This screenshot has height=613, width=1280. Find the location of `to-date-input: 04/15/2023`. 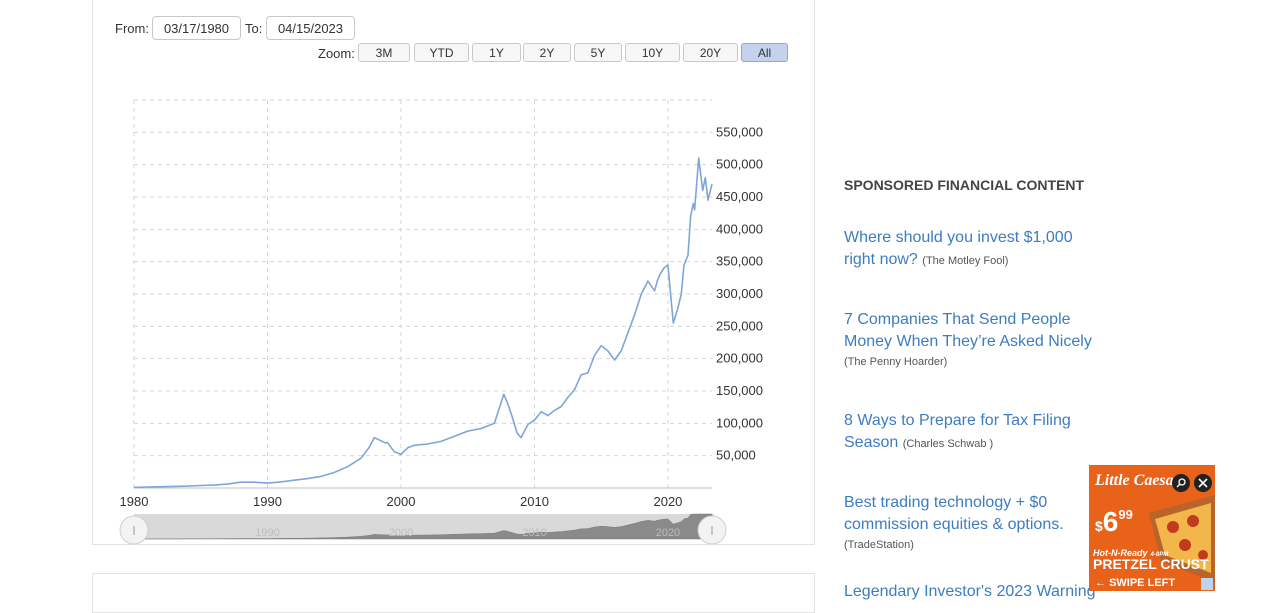

to-date-input: 04/15/2023 is located at coordinates (310, 28).